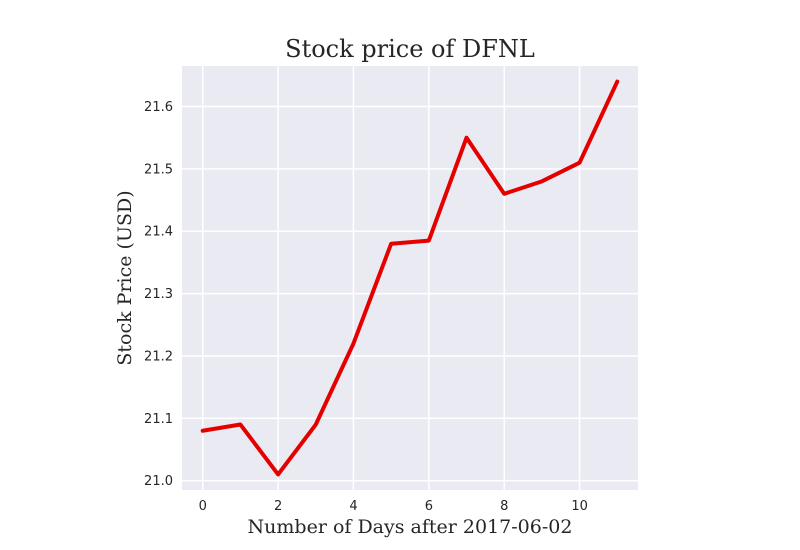 The width and height of the screenshot is (800, 550). I want to click on y-tick-label: 21.6, so click(158, 107).